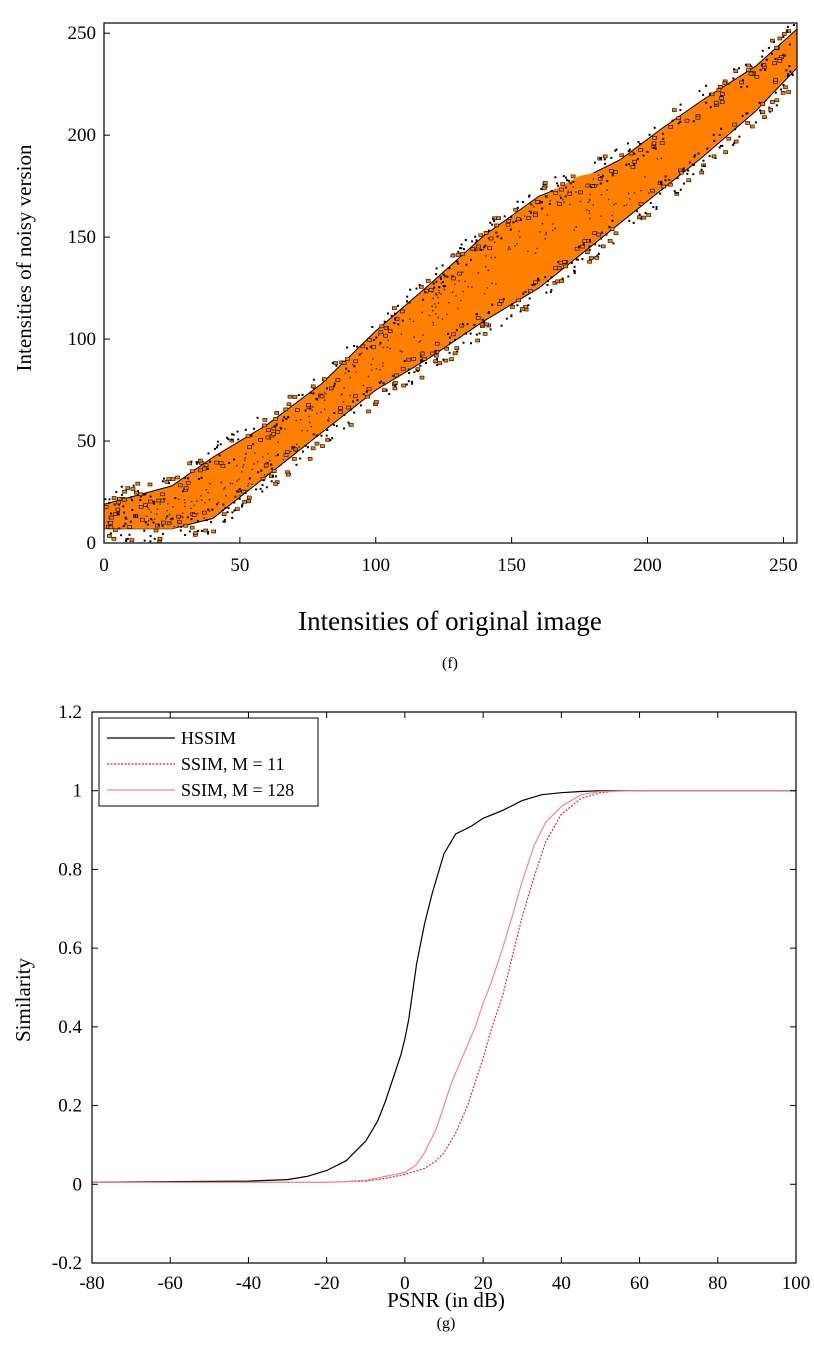 The width and height of the screenshot is (814, 1349). I want to click on x-tick-label-g: 60, so click(639, 1283).